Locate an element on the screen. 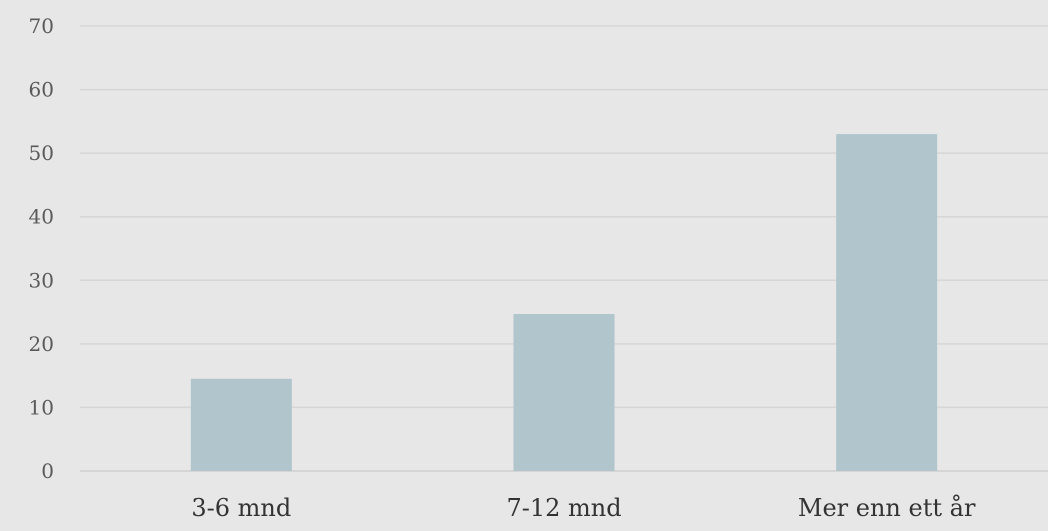  y-tick-label: 30 is located at coordinates (41, 280).